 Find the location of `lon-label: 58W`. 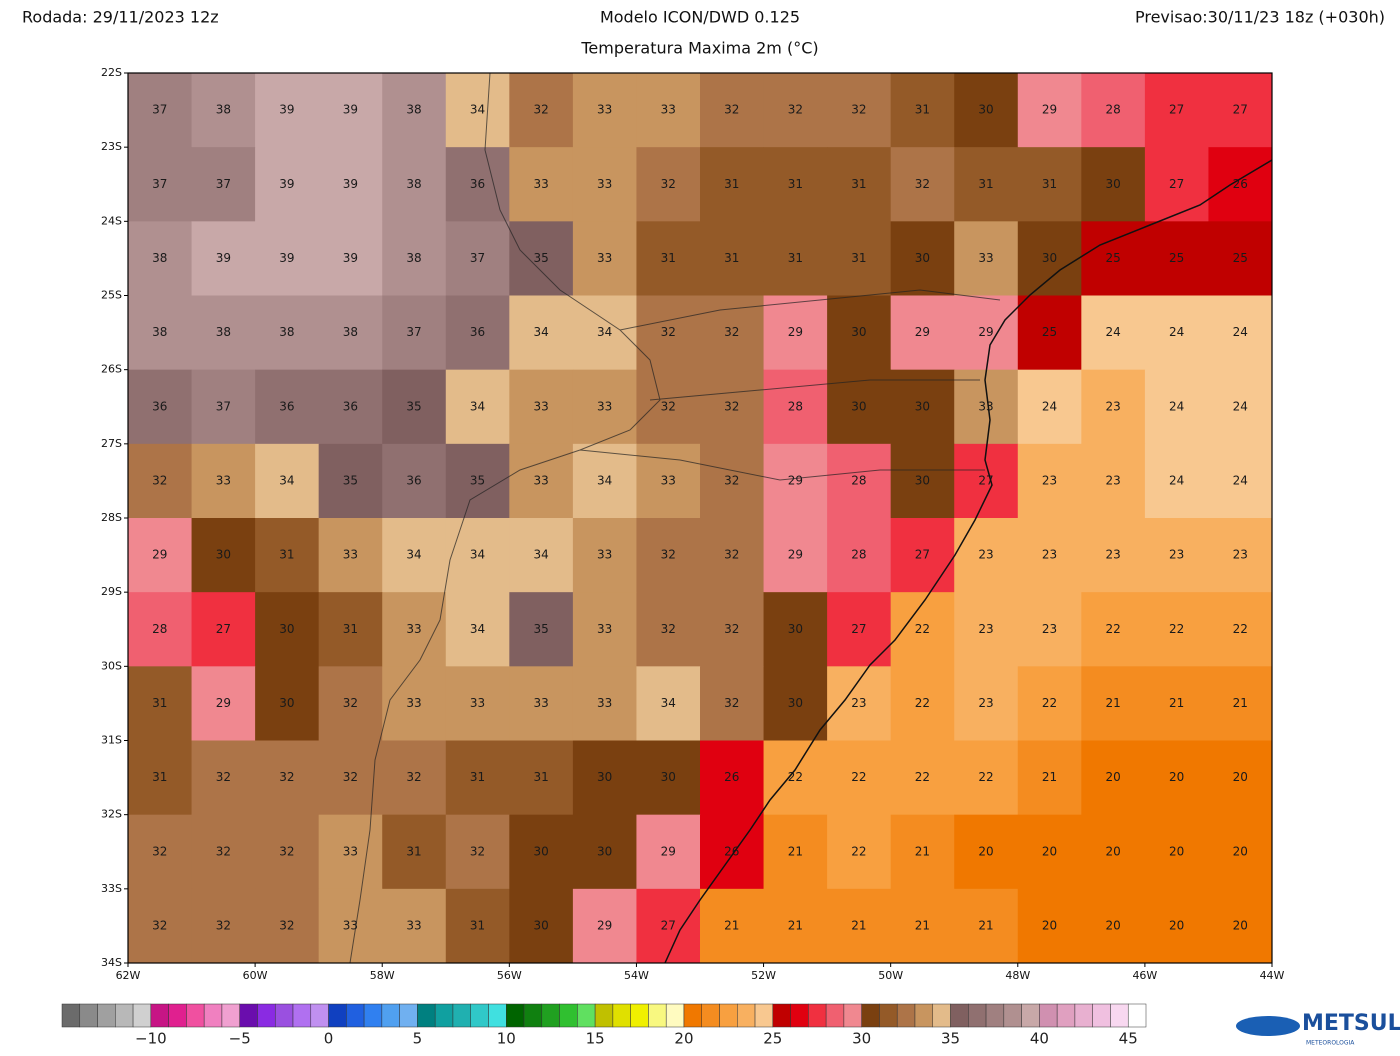

lon-label: 58W is located at coordinates (382, 975).